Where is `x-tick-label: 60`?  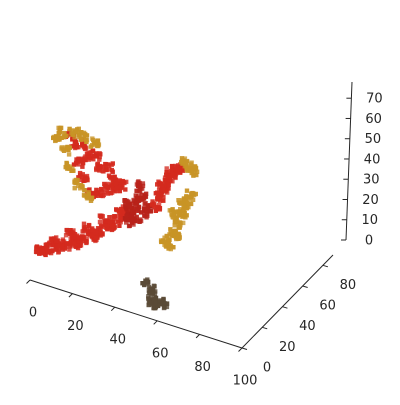 x-tick-label: 60 is located at coordinates (160, 353).